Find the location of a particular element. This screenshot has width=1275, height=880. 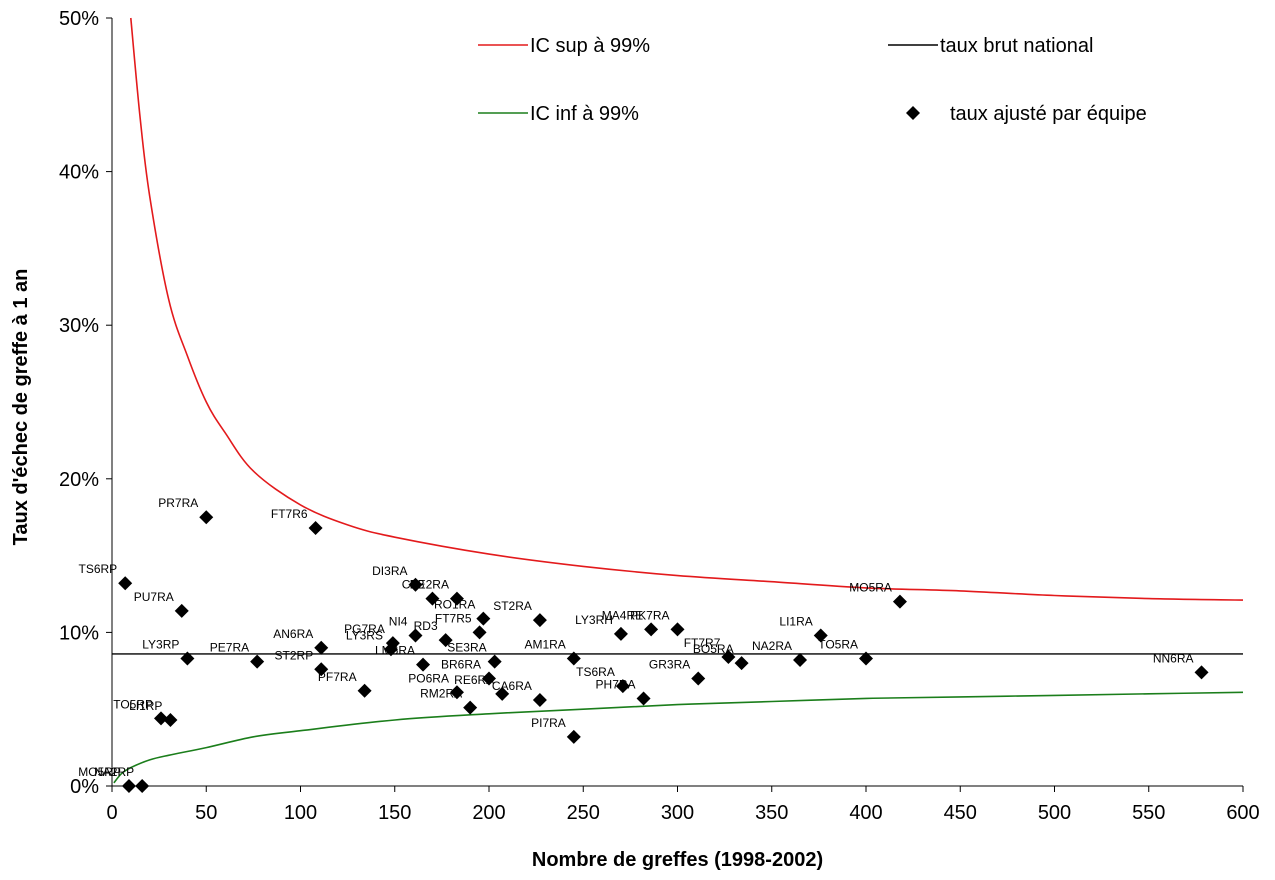

legend-item: IC sup à 99% is located at coordinates (564, 46).